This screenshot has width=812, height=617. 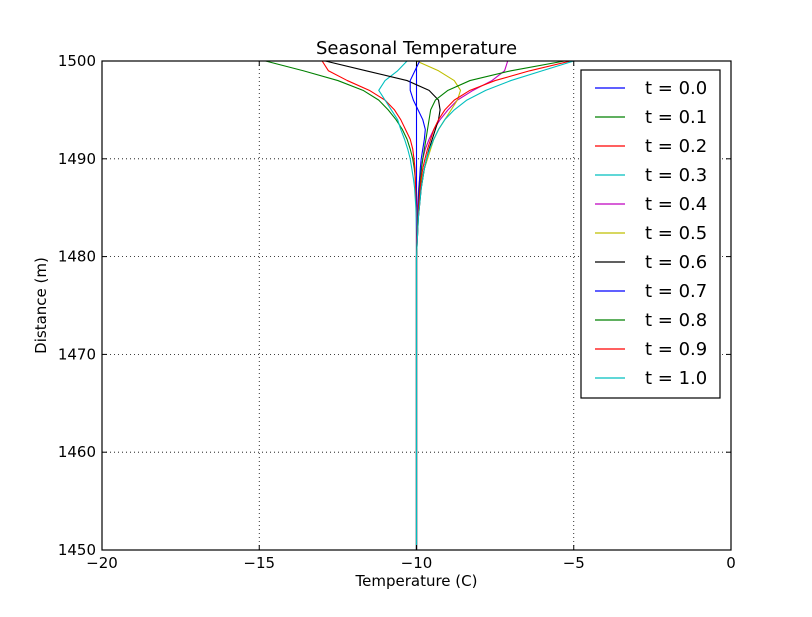 What do you see at coordinates (259, 563) in the screenshot?
I see `x-tick-label: −15` at bounding box center [259, 563].